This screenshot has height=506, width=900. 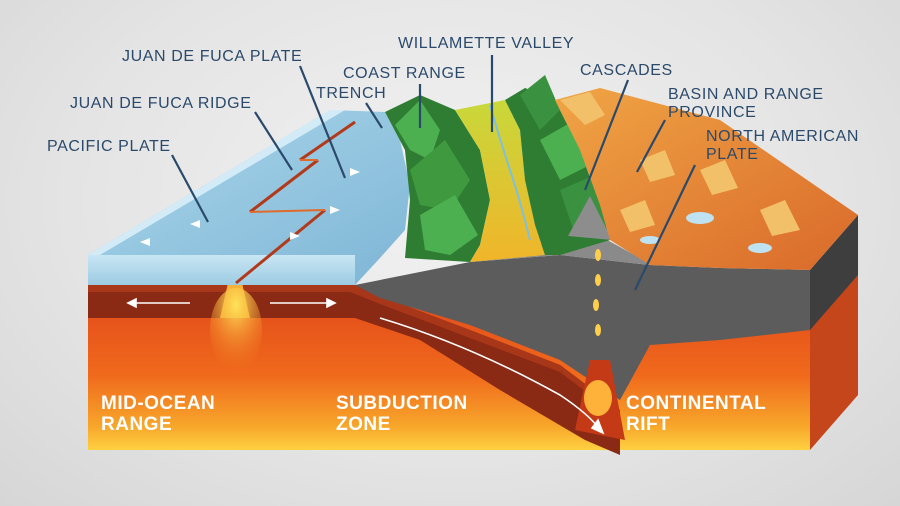 What do you see at coordinates (212, 56) in the screenshot?
I see `label-juan-de-fuca-plate: JUAN DE FUCA PLATE` at bounding box center [212, 56].